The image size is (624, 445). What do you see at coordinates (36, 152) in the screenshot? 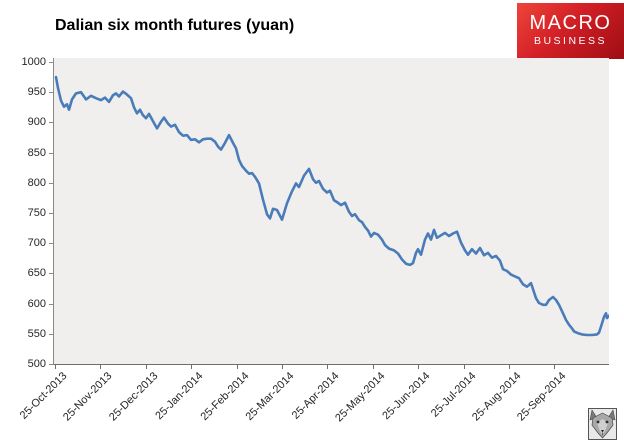
I see `y-axis-label: 850` at bounding box center [36, 152].